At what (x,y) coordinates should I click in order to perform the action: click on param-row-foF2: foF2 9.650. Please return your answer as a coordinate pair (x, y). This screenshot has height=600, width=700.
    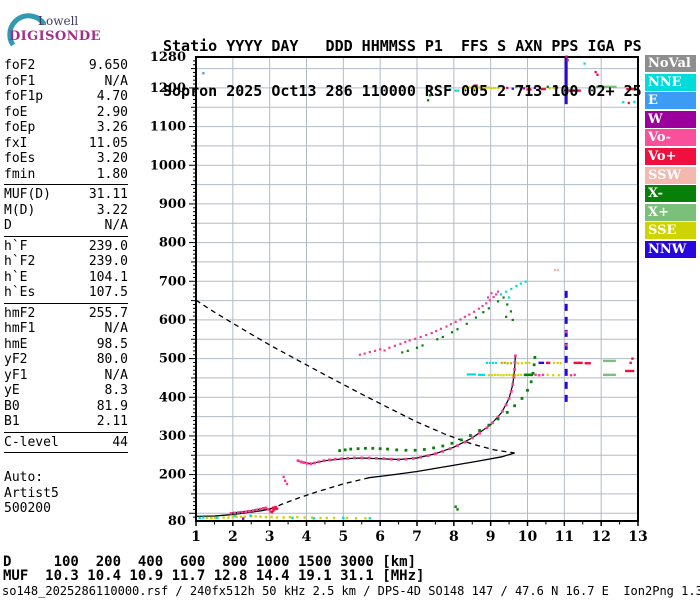
    Looking at the image, I should click on (66, 66).